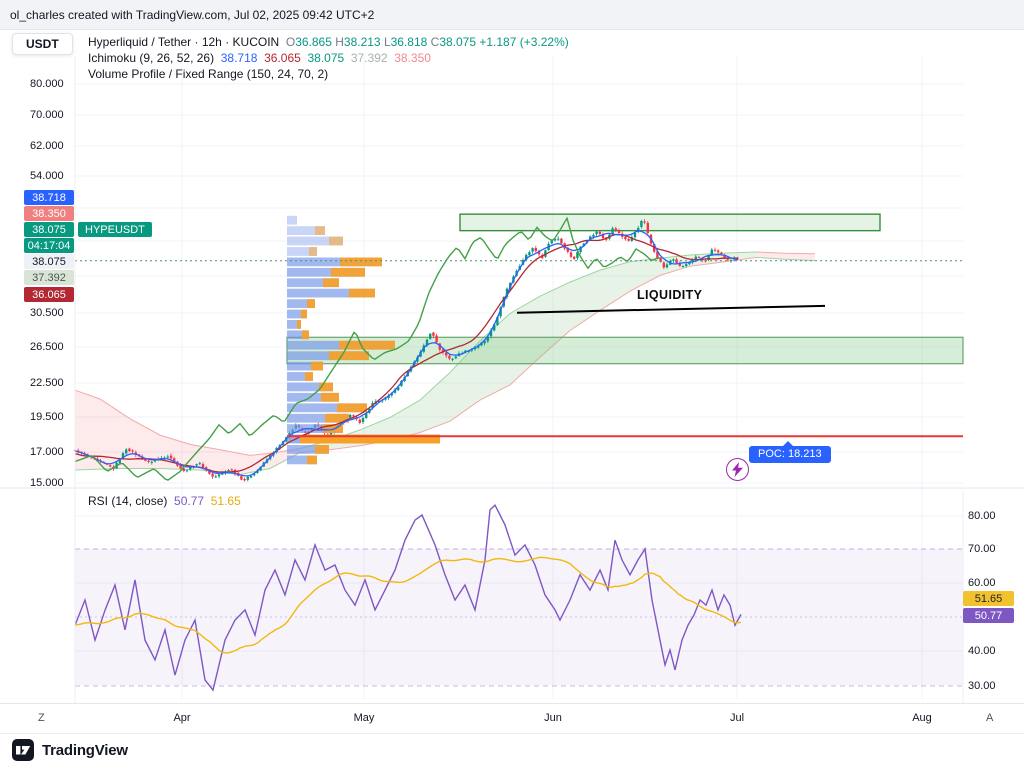 This screenshot has width=1024, height=766. Describe the element at coordinates (47, 347) in the screenshot. I see `price-grid-label: 26.500` at that location.